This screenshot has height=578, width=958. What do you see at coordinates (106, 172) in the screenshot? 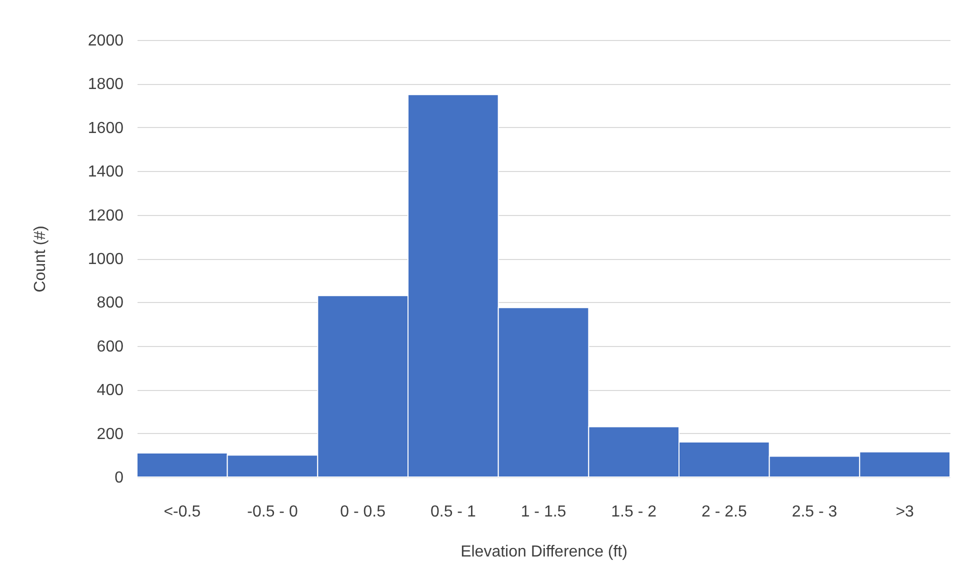
I see `y-tick-label: 1400` at bounding box center [106, 172].